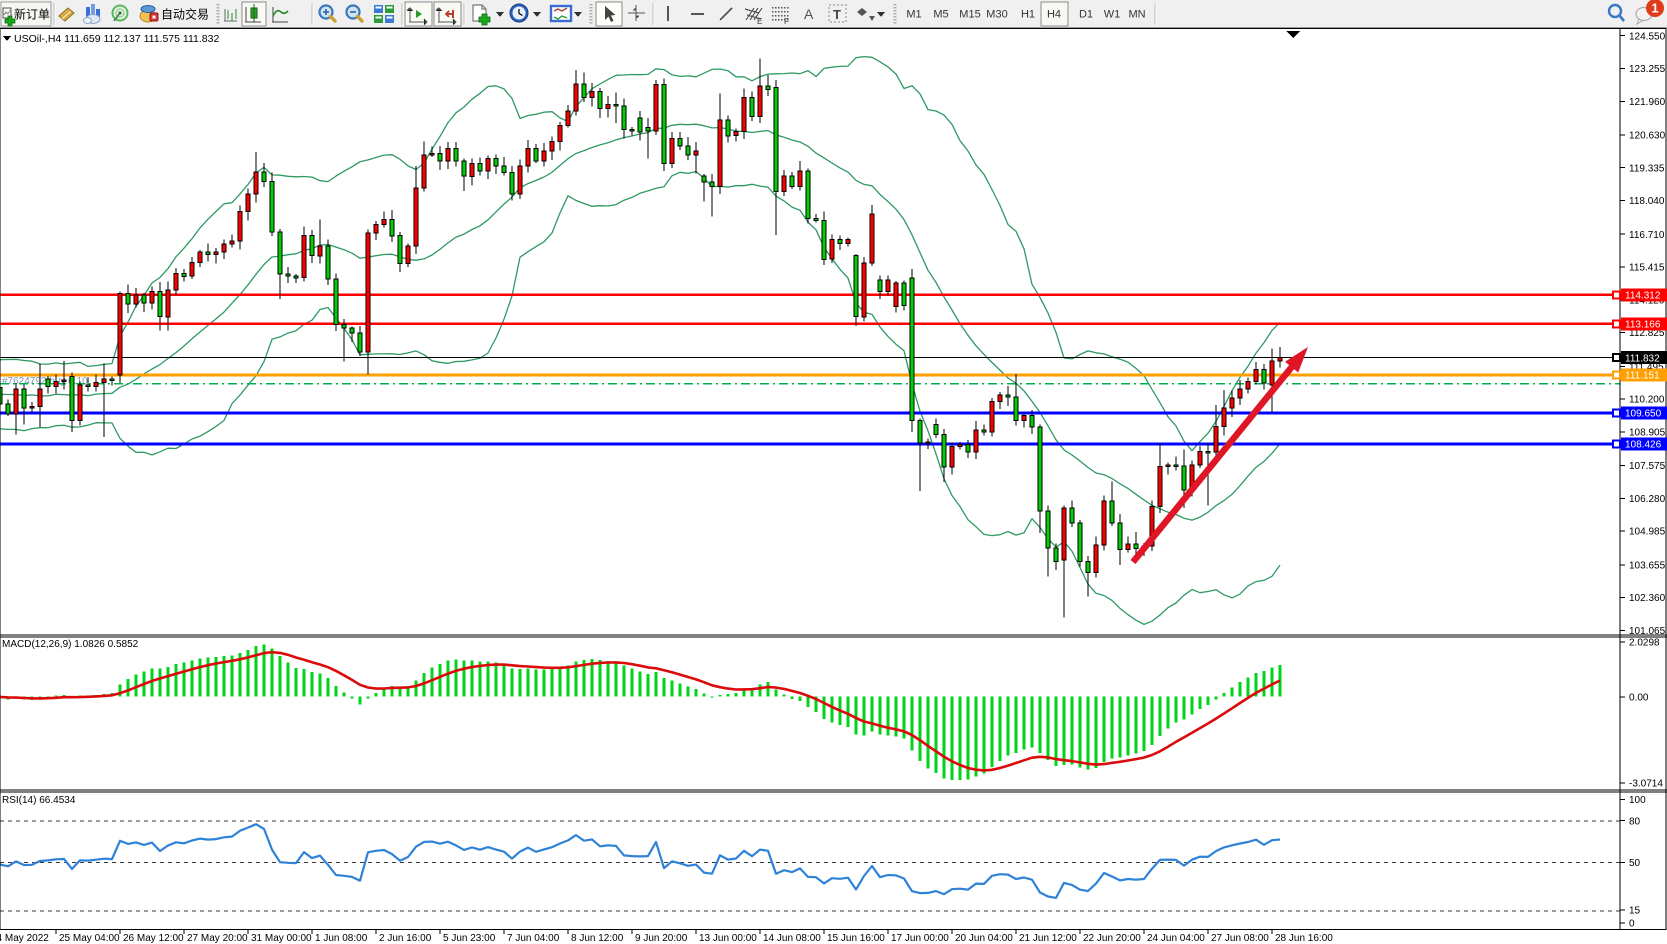 Image resolution: width=1667 pixels, height=944 pixels. Describe the element at coordinates (1647, 598) in the screenshot. I see `svg-text: 102.360` at that location.